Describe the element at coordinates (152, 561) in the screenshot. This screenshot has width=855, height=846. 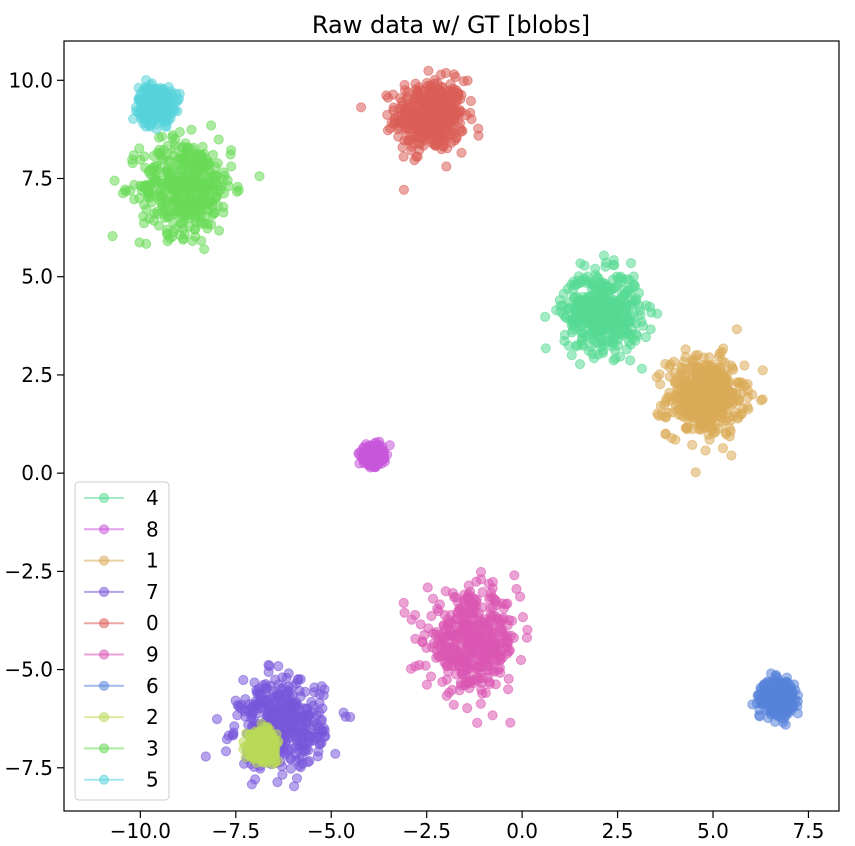
I see `legend-label: 1` at that location.